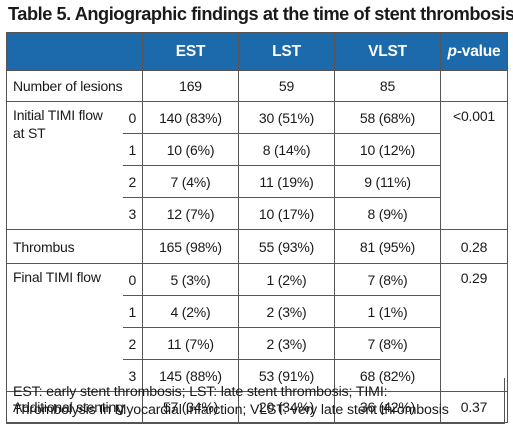 Image resolution: width=513 pixels, height=429 pixels. Describe the element at coordinates (286, 375) in the screenshot. I see `cell-final-3-lst: 53 (91%)` at that location.